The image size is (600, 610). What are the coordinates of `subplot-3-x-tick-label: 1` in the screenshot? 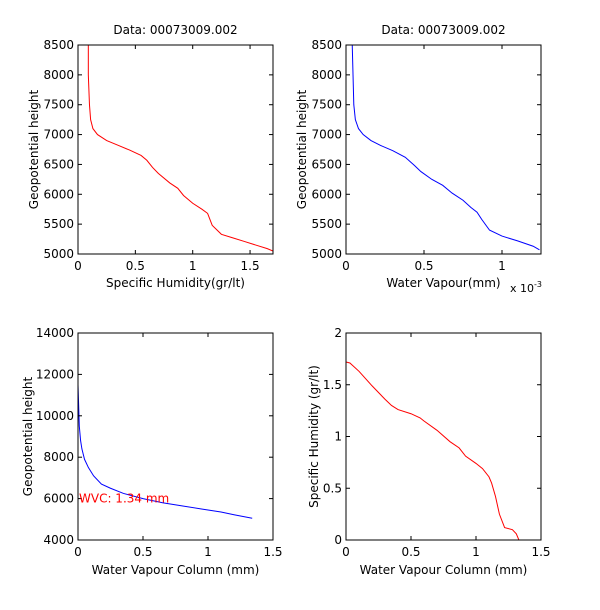 It's located at (208, 552).